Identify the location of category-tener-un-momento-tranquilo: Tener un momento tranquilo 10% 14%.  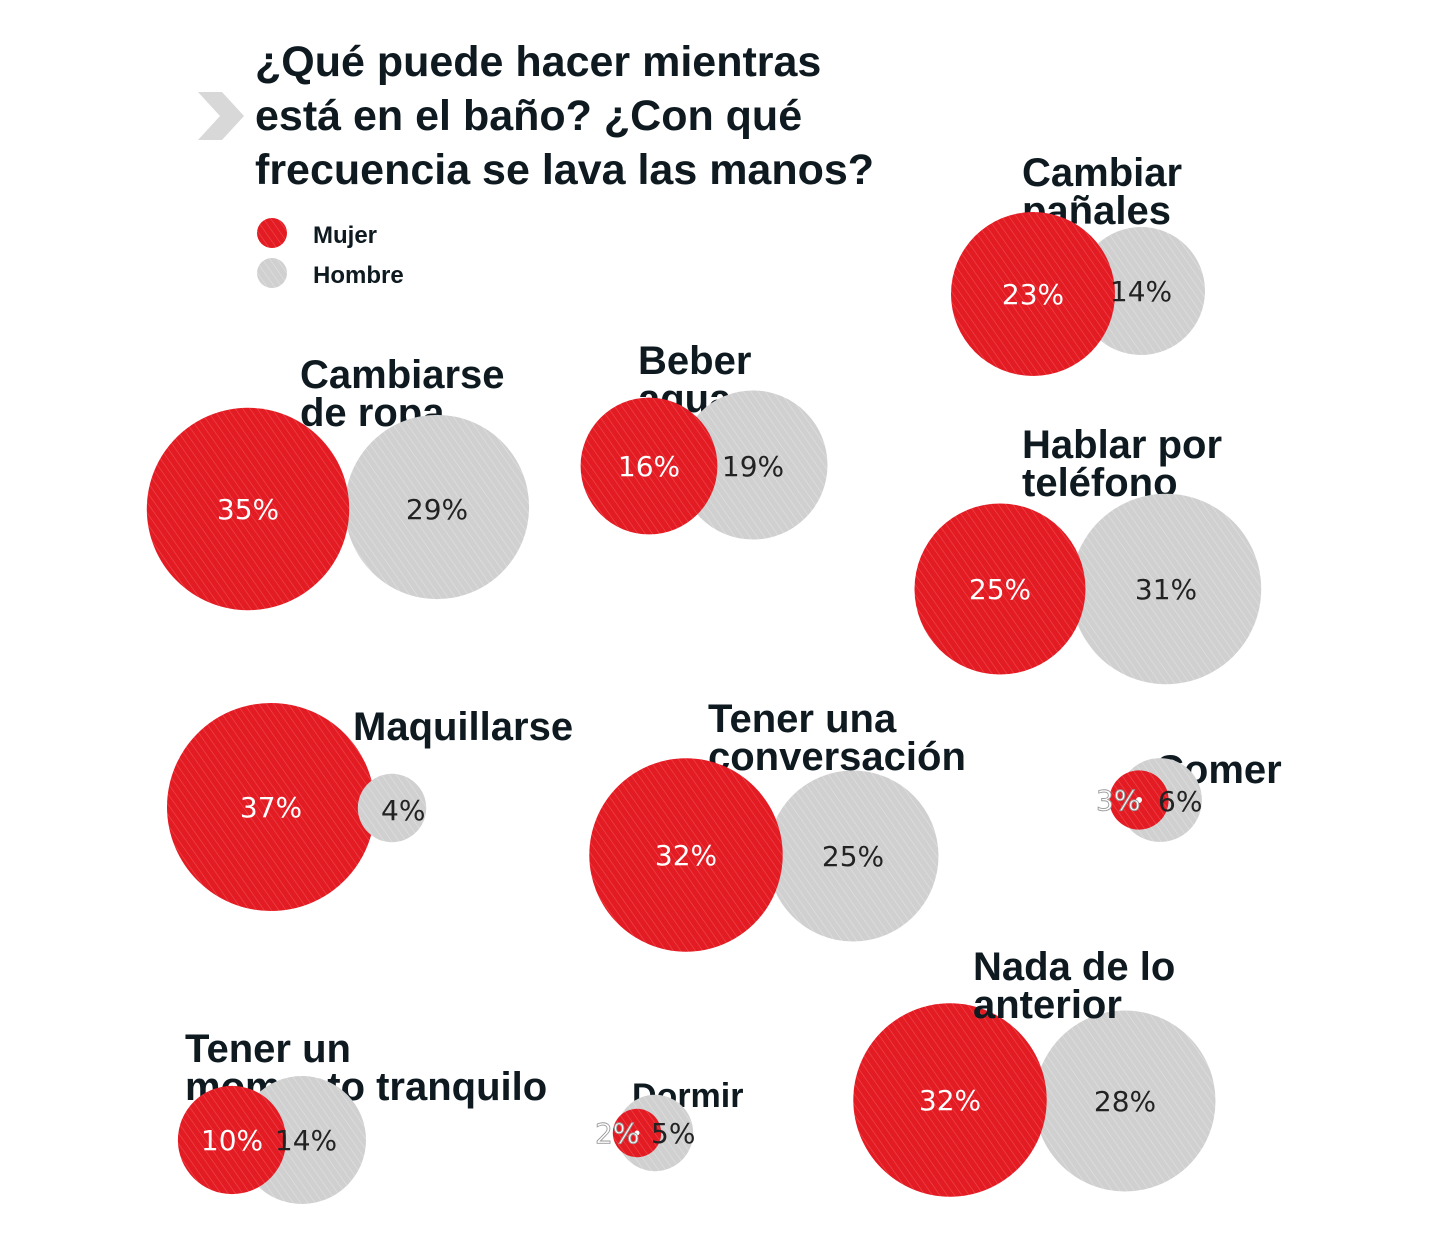
(362, 1115).